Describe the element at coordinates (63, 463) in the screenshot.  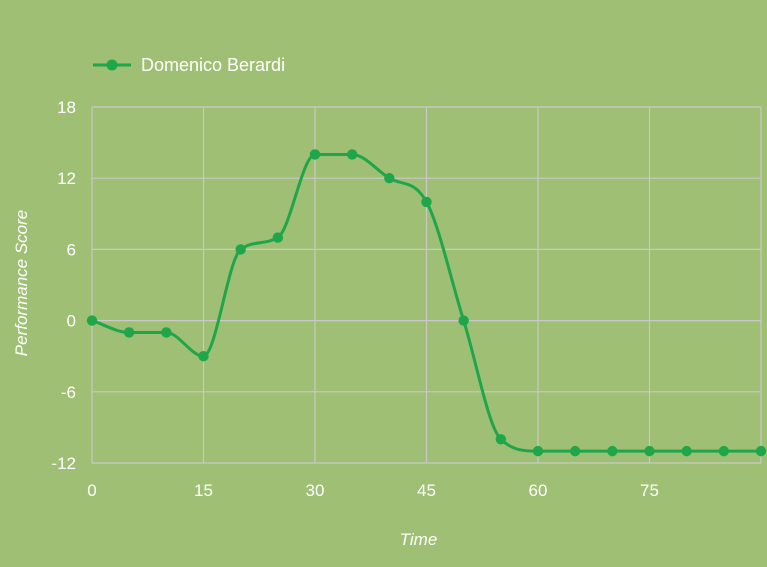
I see `y-tick-label: -12` at that location.